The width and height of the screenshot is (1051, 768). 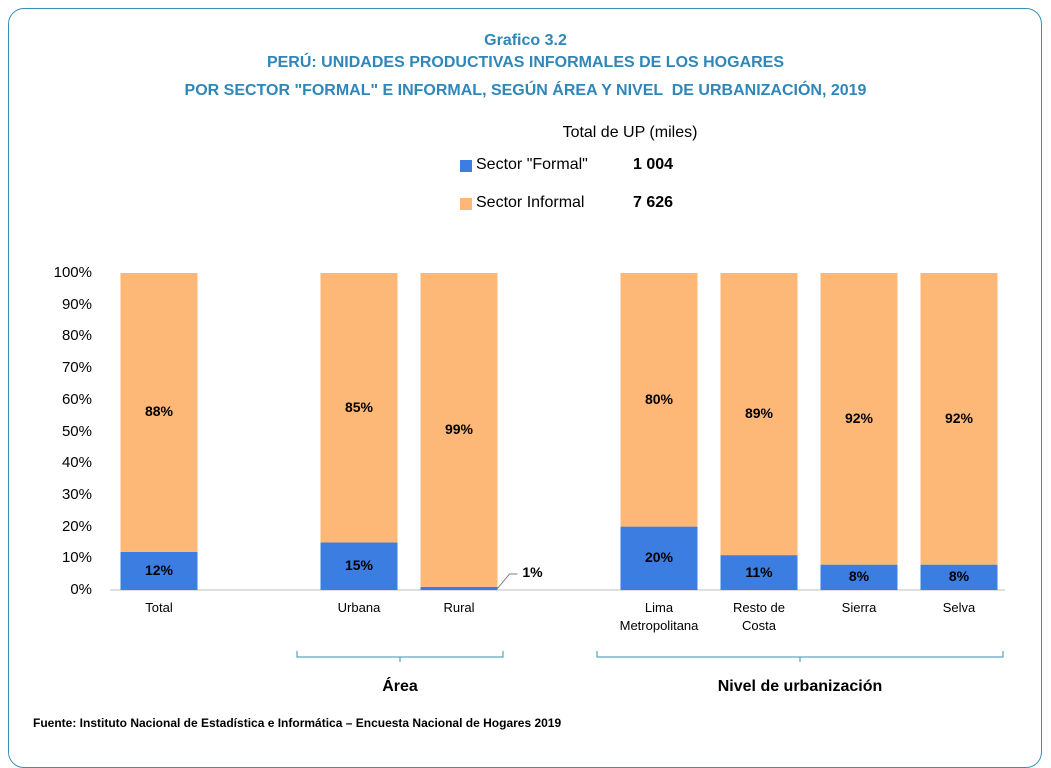 What do you see at coordinates (76, 494) in the screenshot?
I see `y-tick-label: 30%` at bounding box center [76, 494].